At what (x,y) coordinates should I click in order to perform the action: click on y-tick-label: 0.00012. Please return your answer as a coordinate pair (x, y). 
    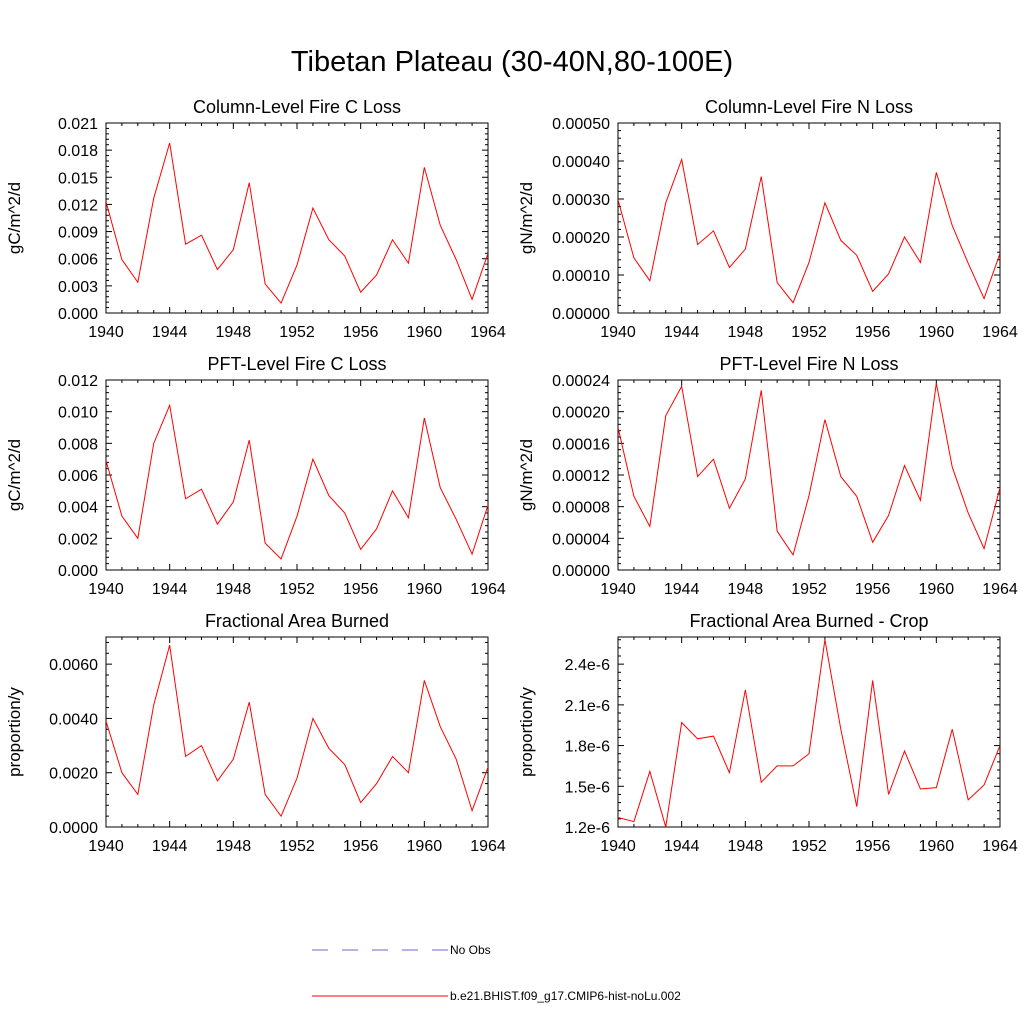
    Looking at the image, I should click on (581, 476).